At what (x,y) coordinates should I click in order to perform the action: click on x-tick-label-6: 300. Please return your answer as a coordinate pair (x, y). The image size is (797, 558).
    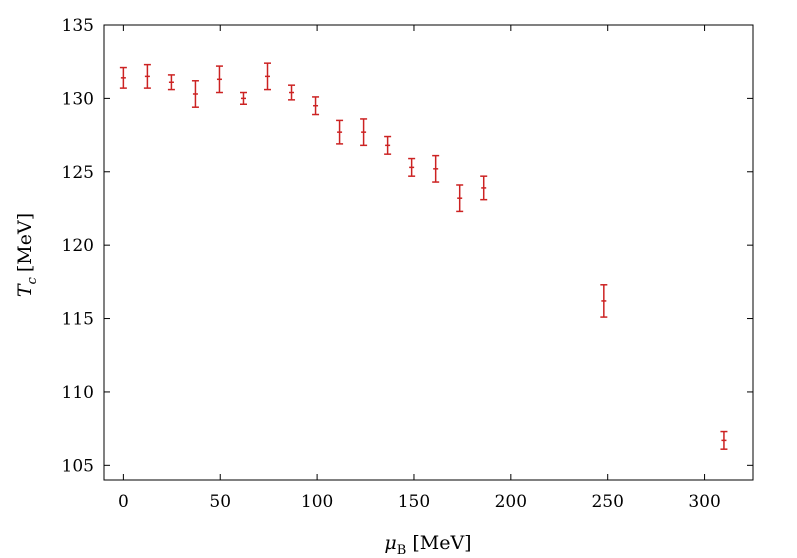
    Looking at the image, I should click on (704, 502).